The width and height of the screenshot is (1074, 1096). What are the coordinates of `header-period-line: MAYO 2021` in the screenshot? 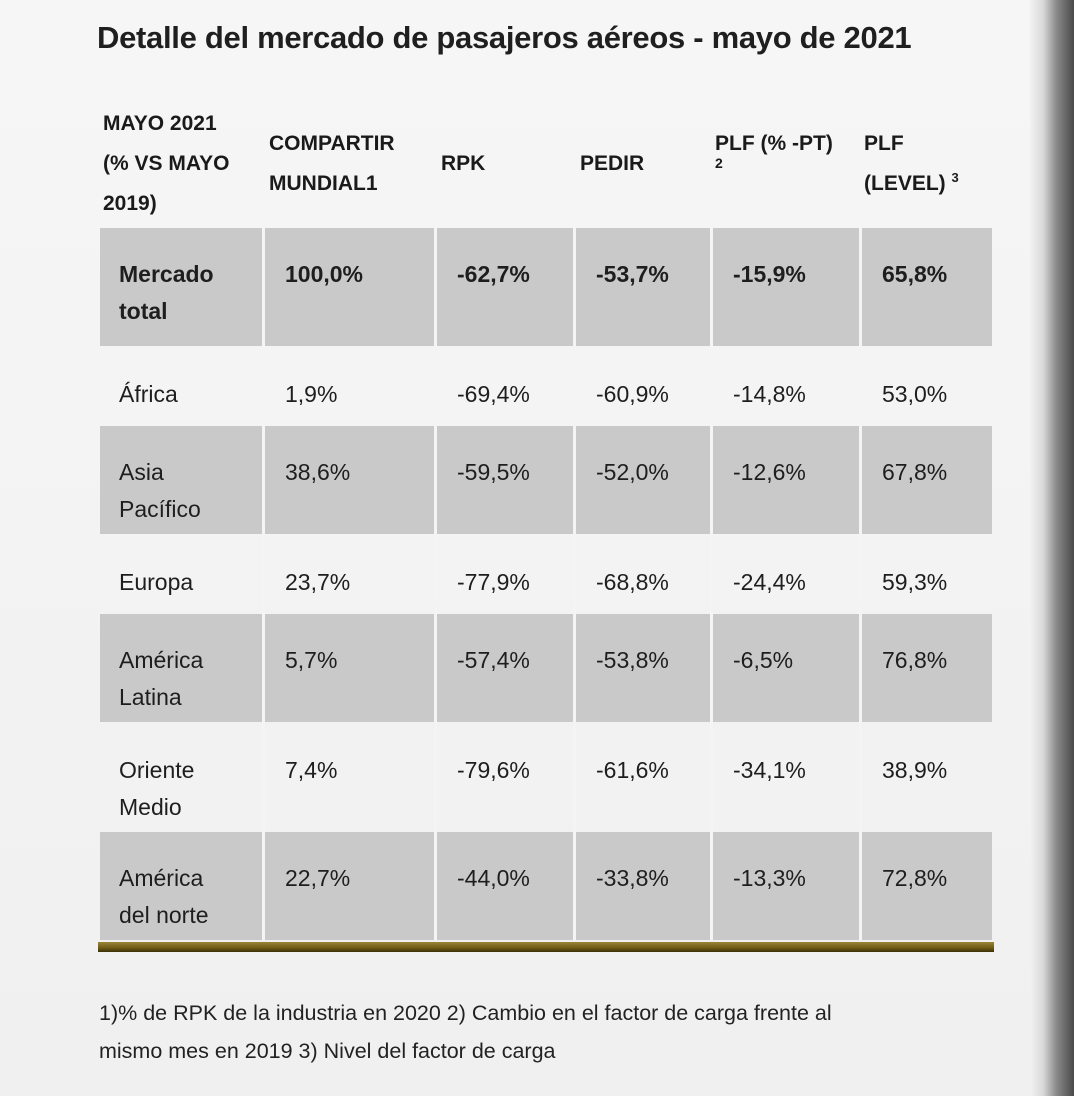 It's located at (160, 123).